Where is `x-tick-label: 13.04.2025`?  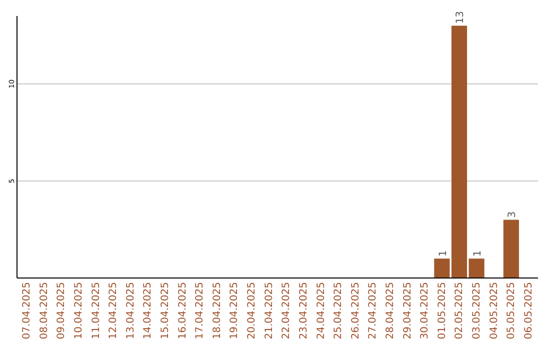
x-tick-label: 13.04.2025 is located at coordinates (130, 311).